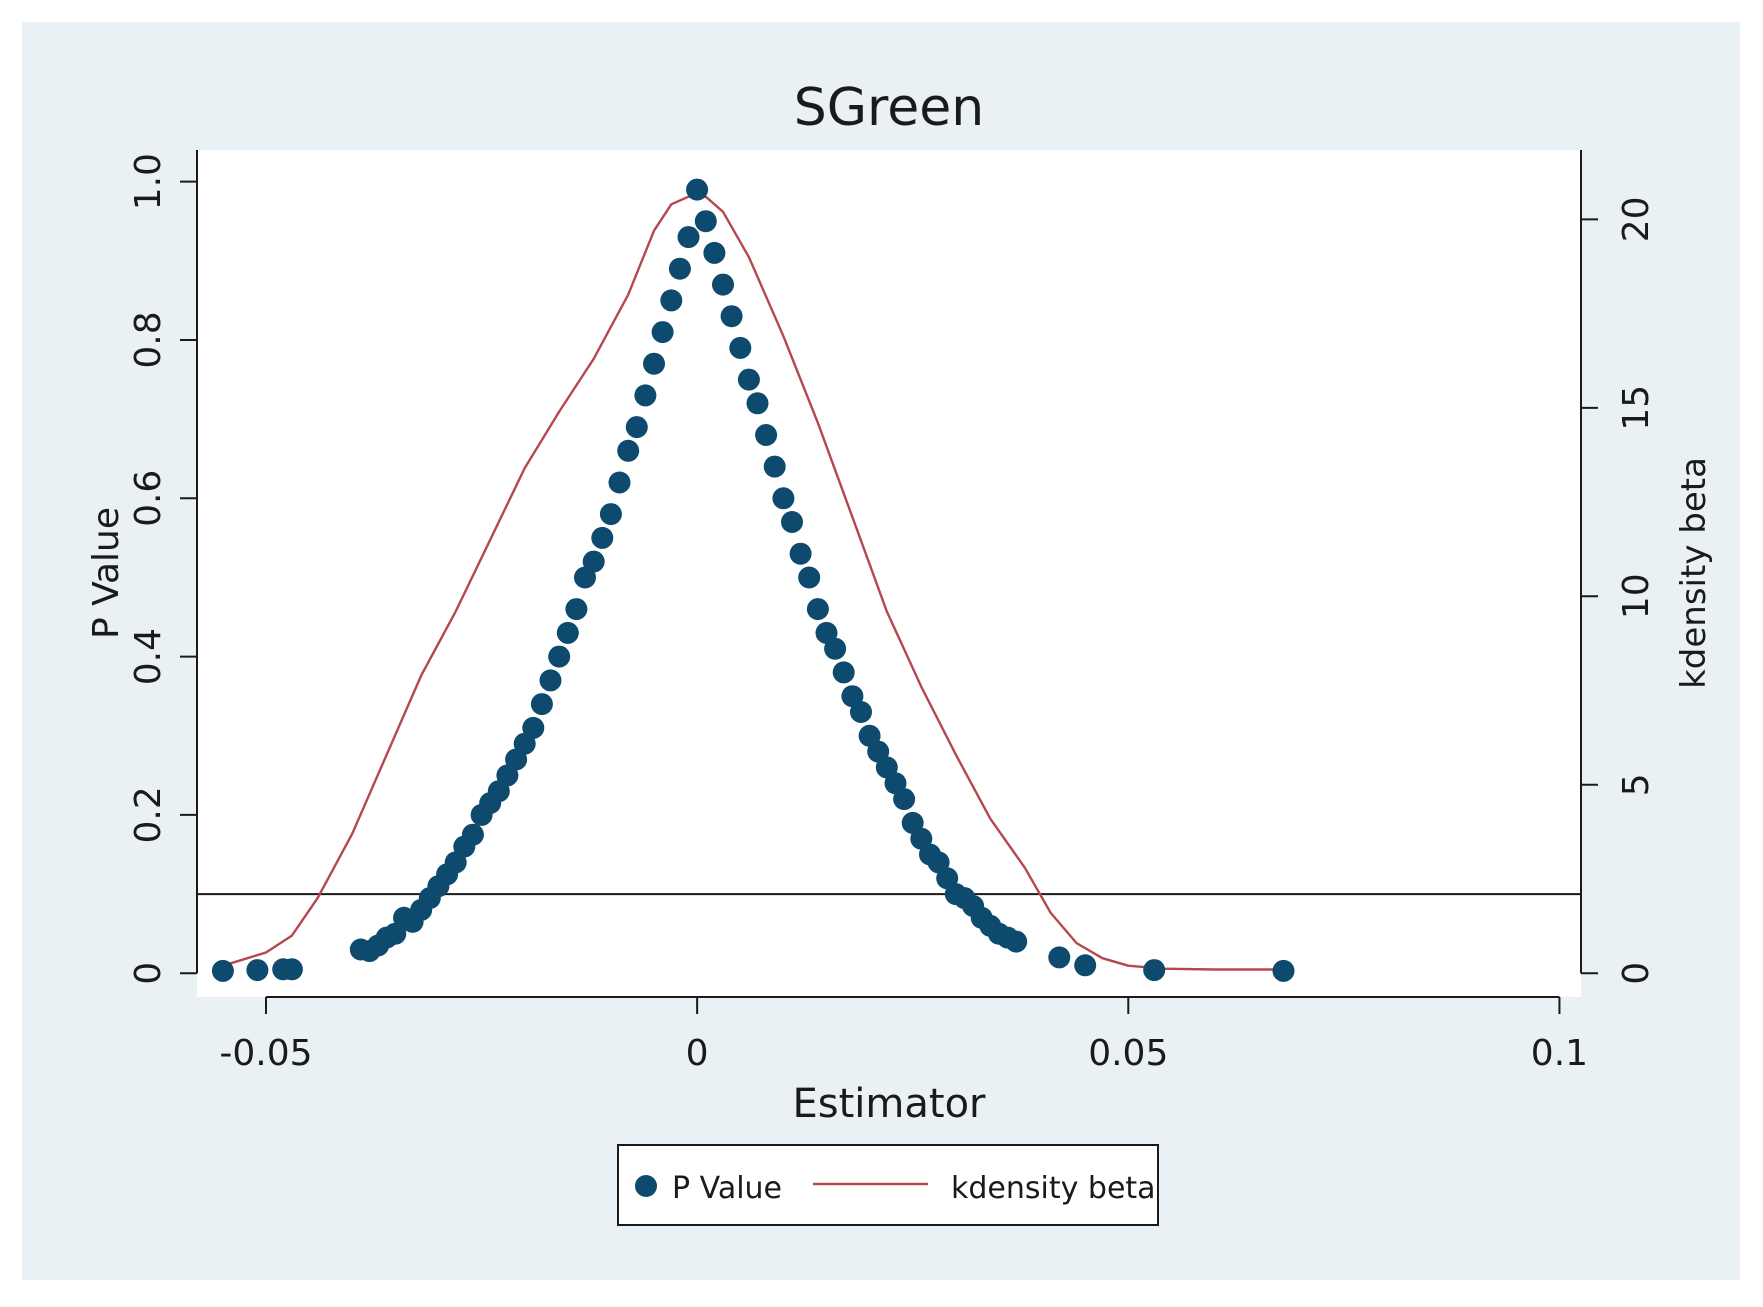 The width and height of the screenshot is (1763, 1307). What do you see at coordinates (697, 1053) in the screenshot?
I see `x-tick-label: 0` at bounding box center [697, 1053].